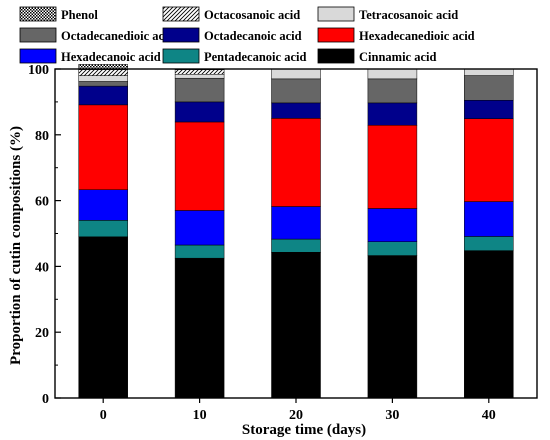 Image resolution: width=550 pixels, height=440 pixels. Describe the element at coordinates (38, 70) in the screenshot. I see `y-tick-label: 100` at that location.